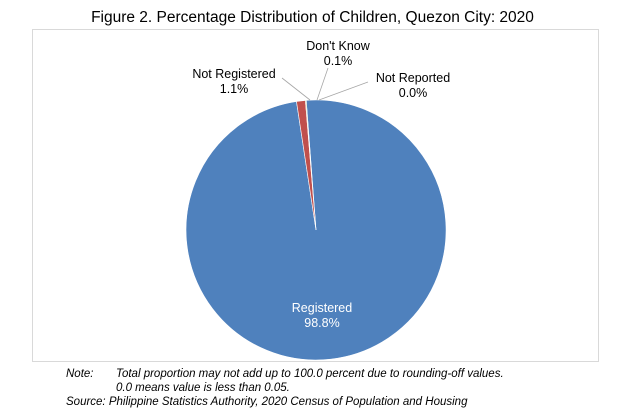 Image resolution: width=625 pixels, height=418 pixels. Describe the element at coordinates (322, 84) in the screenshot. I see `leader-line-don-t-know` at that location.